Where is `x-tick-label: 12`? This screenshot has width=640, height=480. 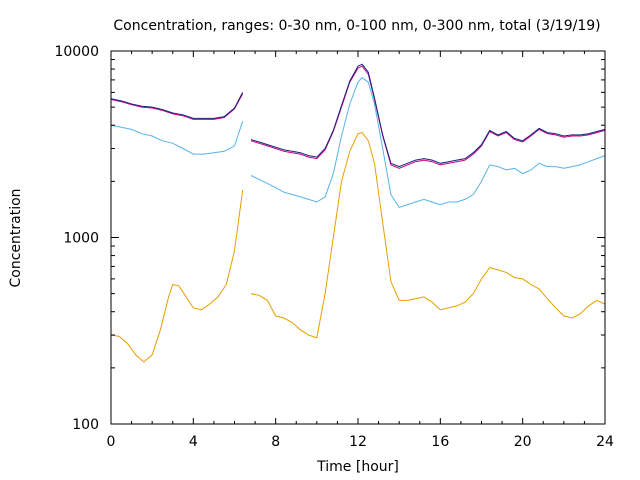 x-tick-label: 12 is located at coordinates (358, 442).